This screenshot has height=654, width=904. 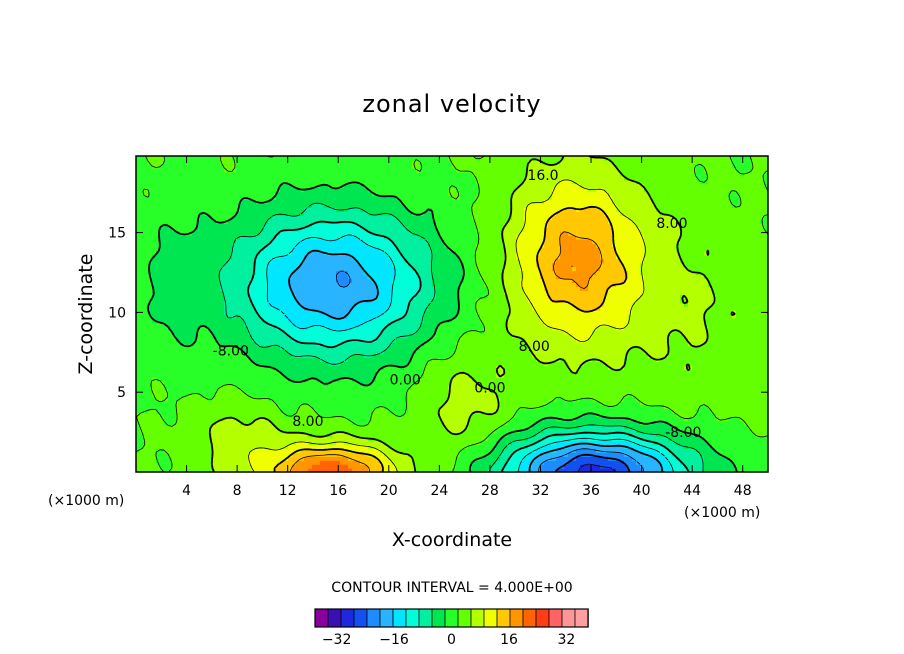 I want to click on y-axis-label: Z-coordinate, so click(x=86, y=314).